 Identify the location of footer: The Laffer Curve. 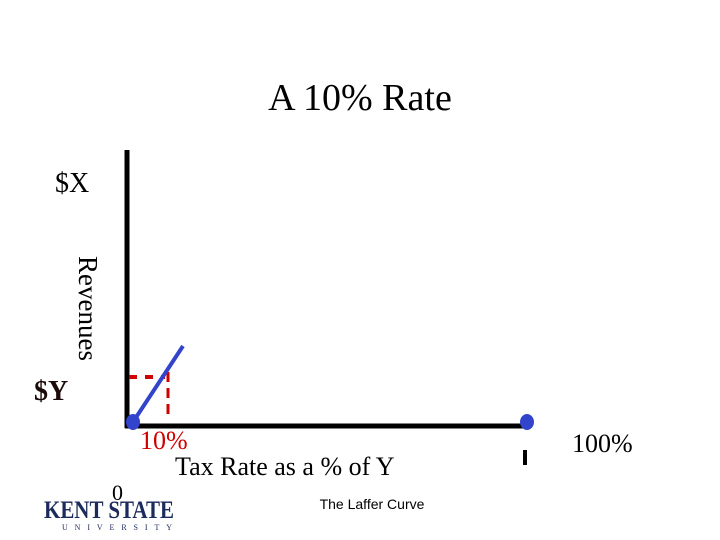
(372, 504).